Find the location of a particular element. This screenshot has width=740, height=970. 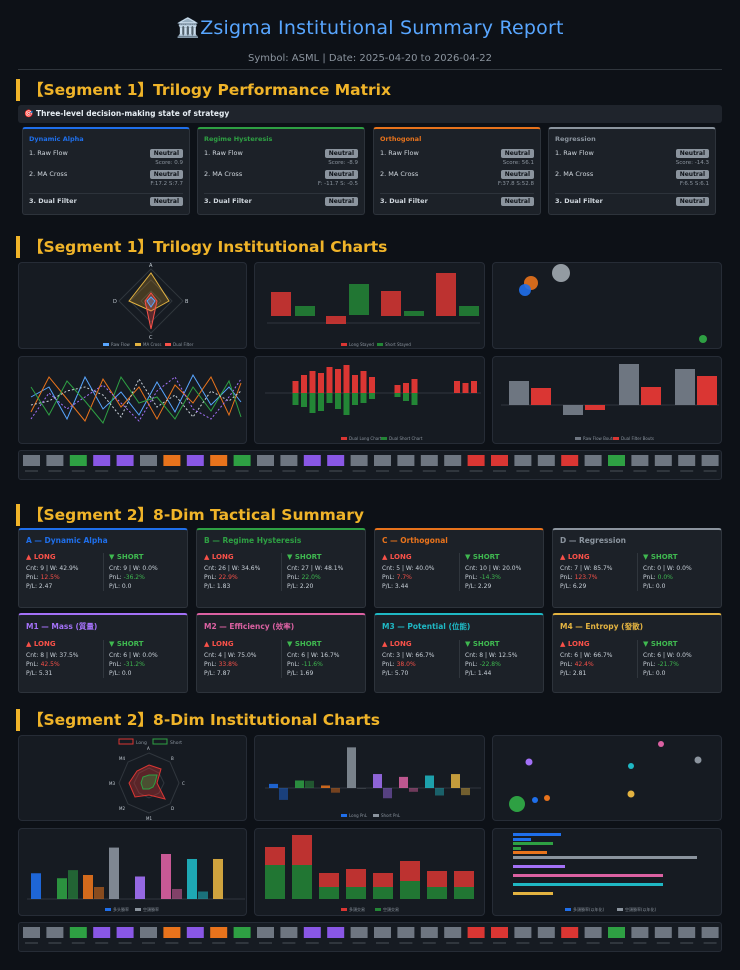

raw-flow-score: Score: 0.9 is located at coordinates (169, 163).